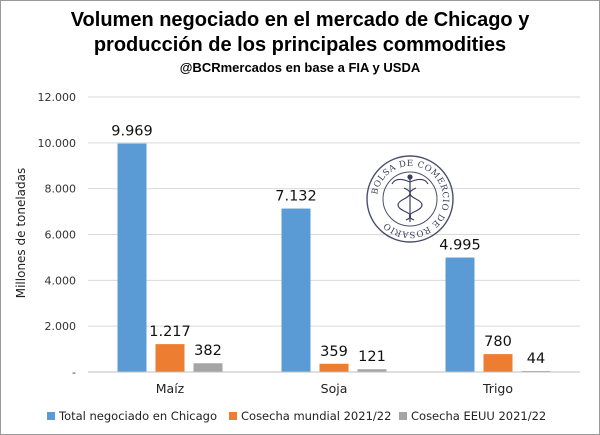 The width and height of the screenshot is (600, 435). I want to click on y-tick-label: -, so click(74, 372).